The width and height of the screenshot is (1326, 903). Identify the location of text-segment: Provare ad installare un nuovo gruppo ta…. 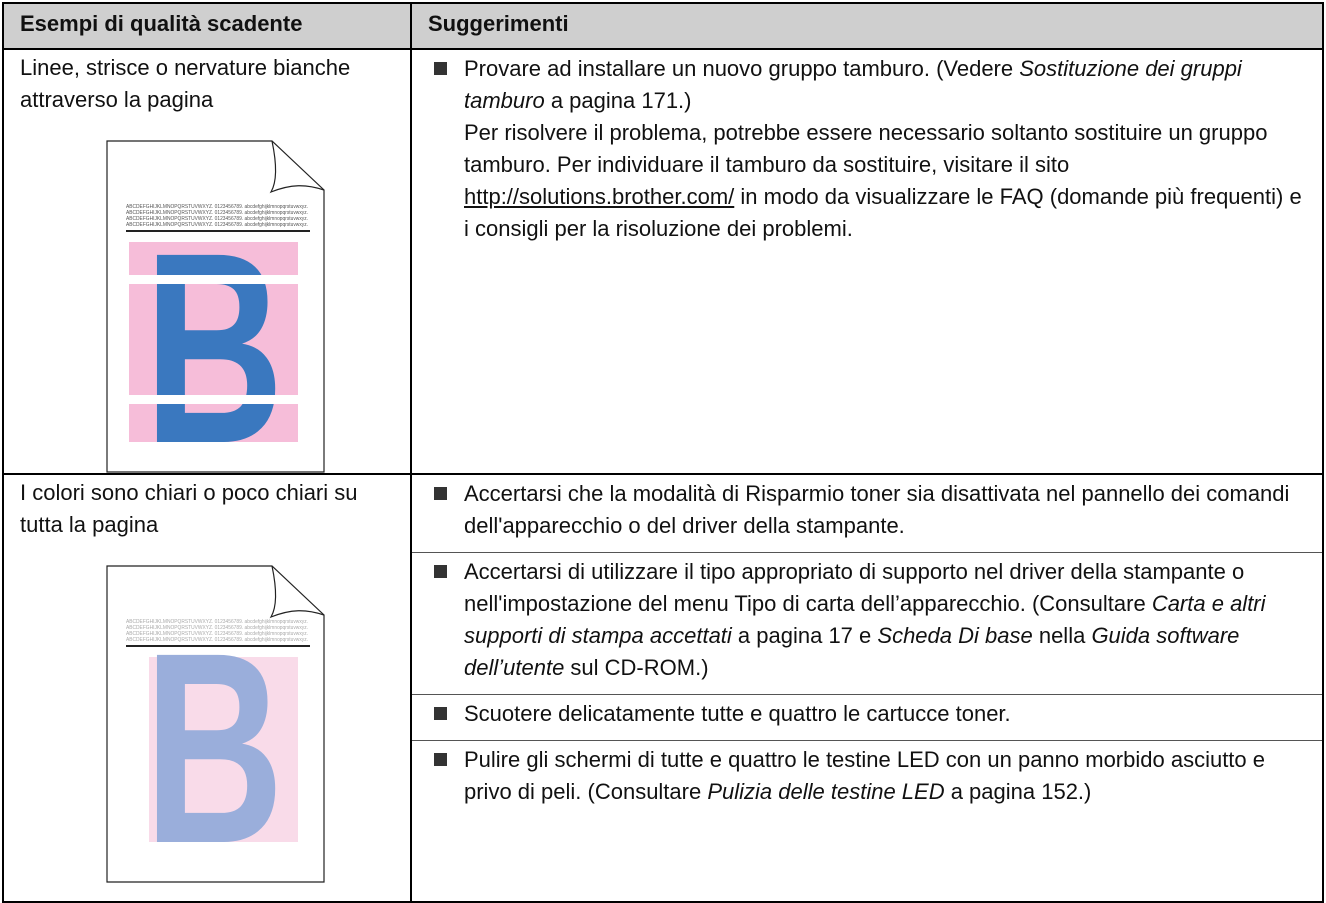
(742, 68).